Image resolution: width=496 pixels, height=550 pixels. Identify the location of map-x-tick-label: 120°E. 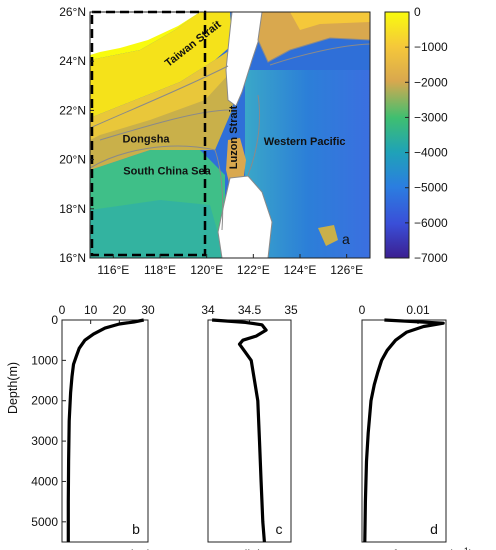
(206, 270).